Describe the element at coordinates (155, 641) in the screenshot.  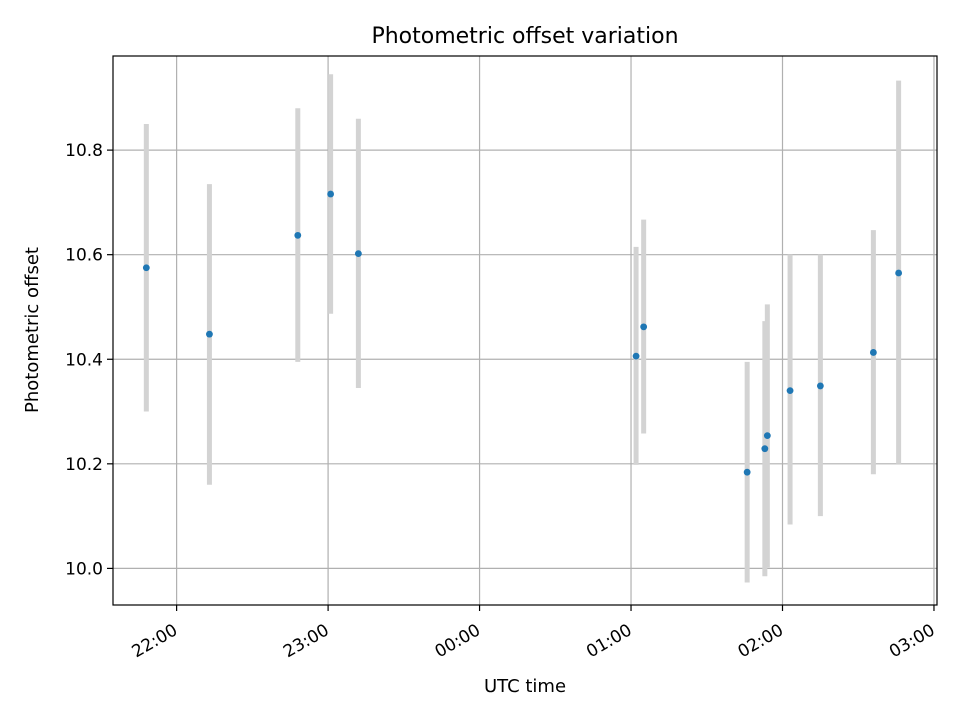
I see `x-tick-label: 22:00` at that location.